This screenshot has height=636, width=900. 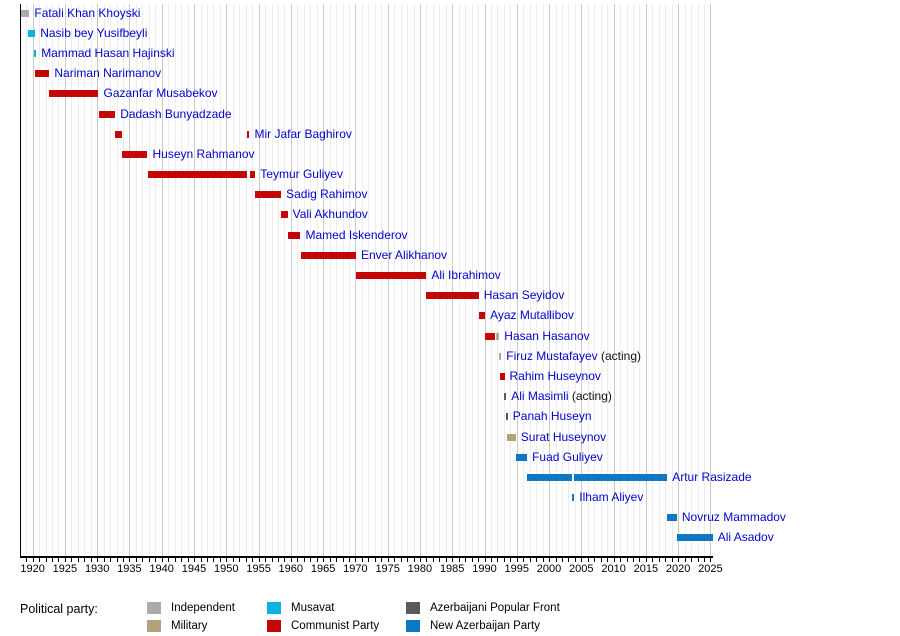 I want to click on axis-year-label: 1945, so click(x=194, y=569).